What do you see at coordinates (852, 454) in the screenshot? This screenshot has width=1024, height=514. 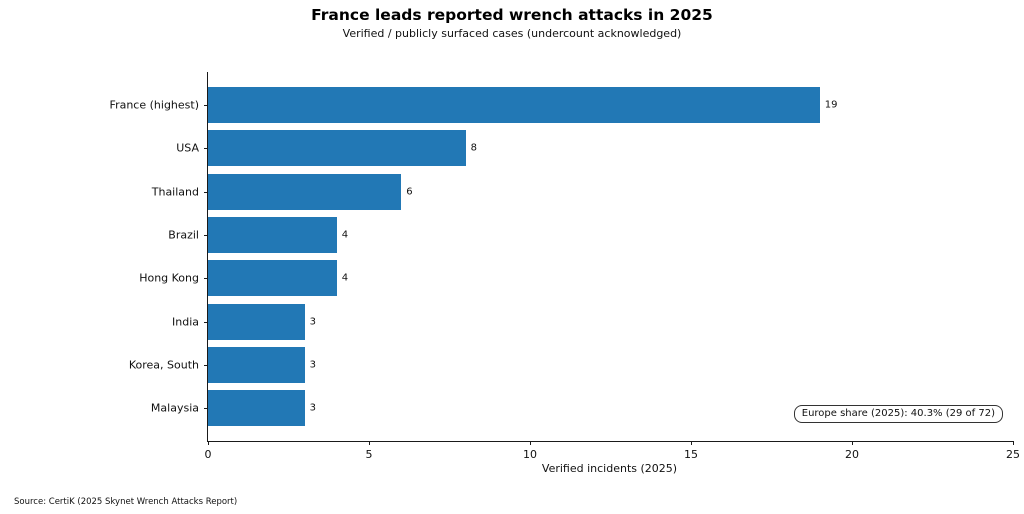 I see `x-tick-label: 20` at bounding box center [852, 454].